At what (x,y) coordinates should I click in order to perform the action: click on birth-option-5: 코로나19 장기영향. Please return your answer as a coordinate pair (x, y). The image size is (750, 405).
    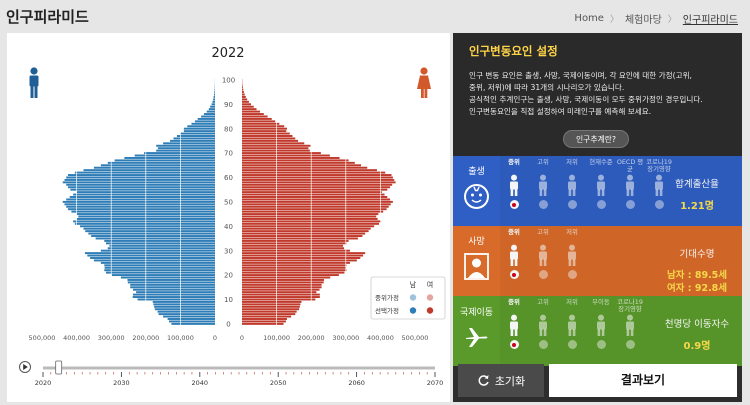
    Looking at the image, I should click on (659, 182).